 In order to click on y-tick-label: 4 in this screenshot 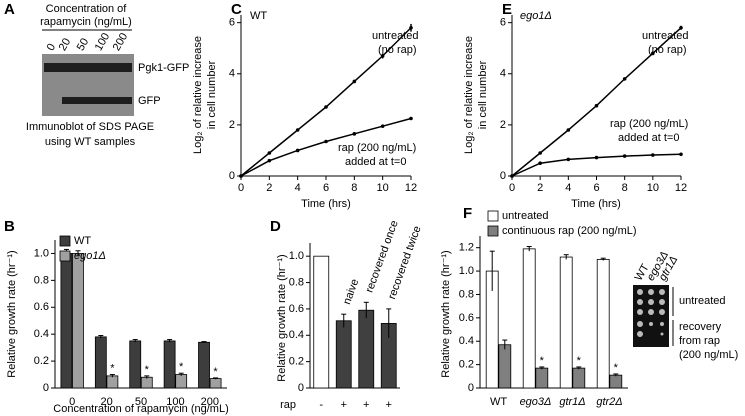, I will do `click(503, 74)`.